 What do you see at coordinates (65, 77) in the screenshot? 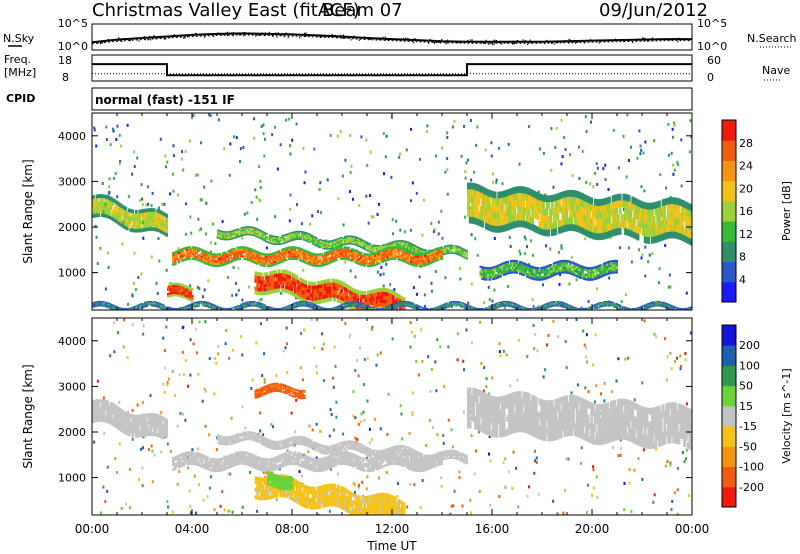
I see `freq-left-tick-bottom: 8` at bounding box center [65, 77].